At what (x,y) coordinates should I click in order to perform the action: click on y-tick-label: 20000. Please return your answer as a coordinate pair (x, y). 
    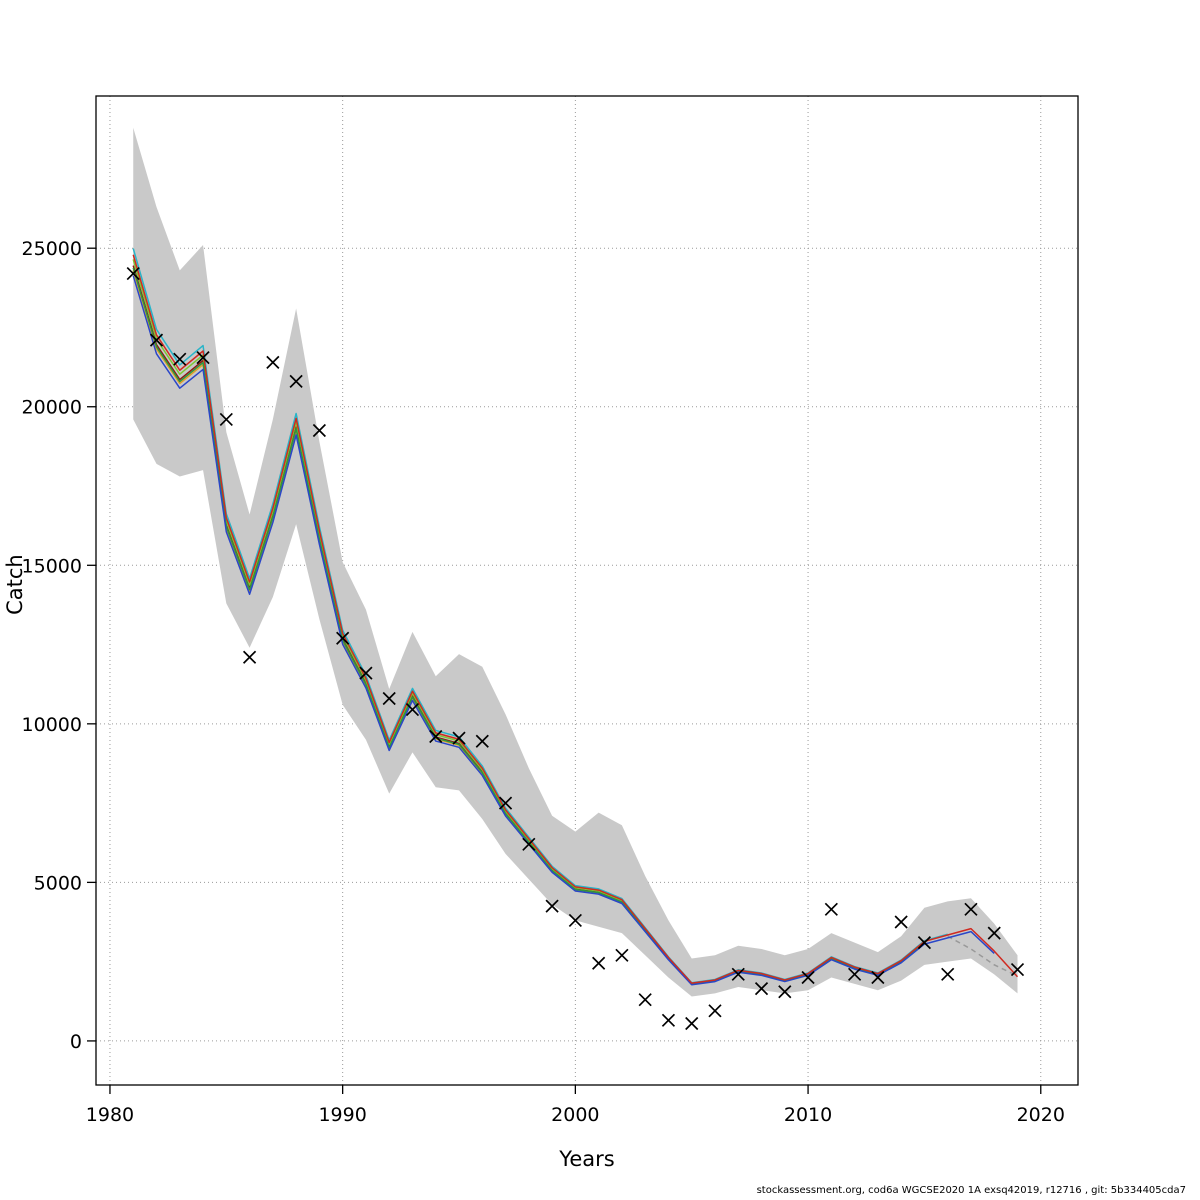
    Looking at the image, I should click on (52, 408).